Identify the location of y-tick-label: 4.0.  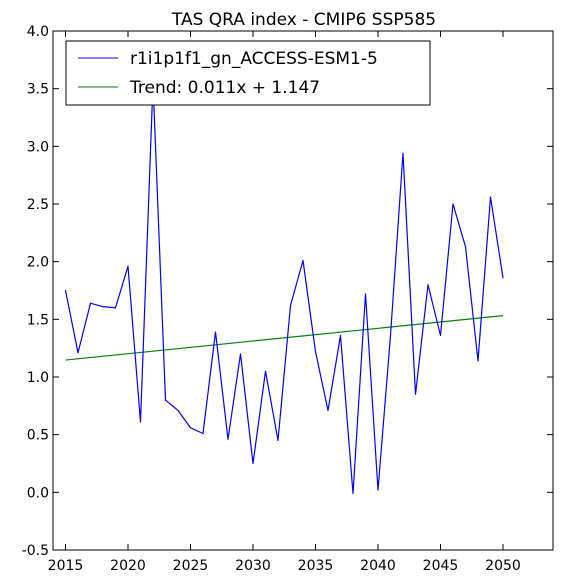
(38, 32).